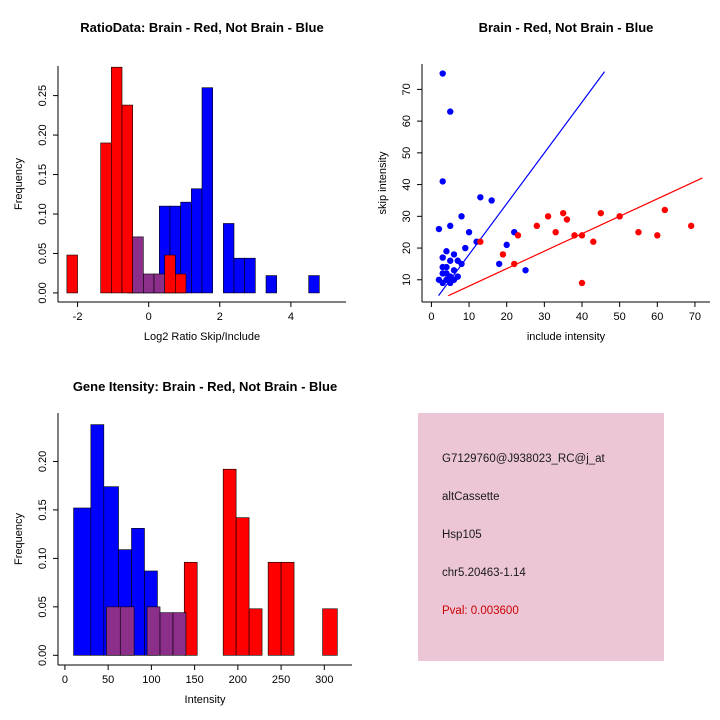  What do you see at coordinates (43, 606) in the screenshot?
I see `y-tick-label: 0.05` at bounding box center [43, 606].